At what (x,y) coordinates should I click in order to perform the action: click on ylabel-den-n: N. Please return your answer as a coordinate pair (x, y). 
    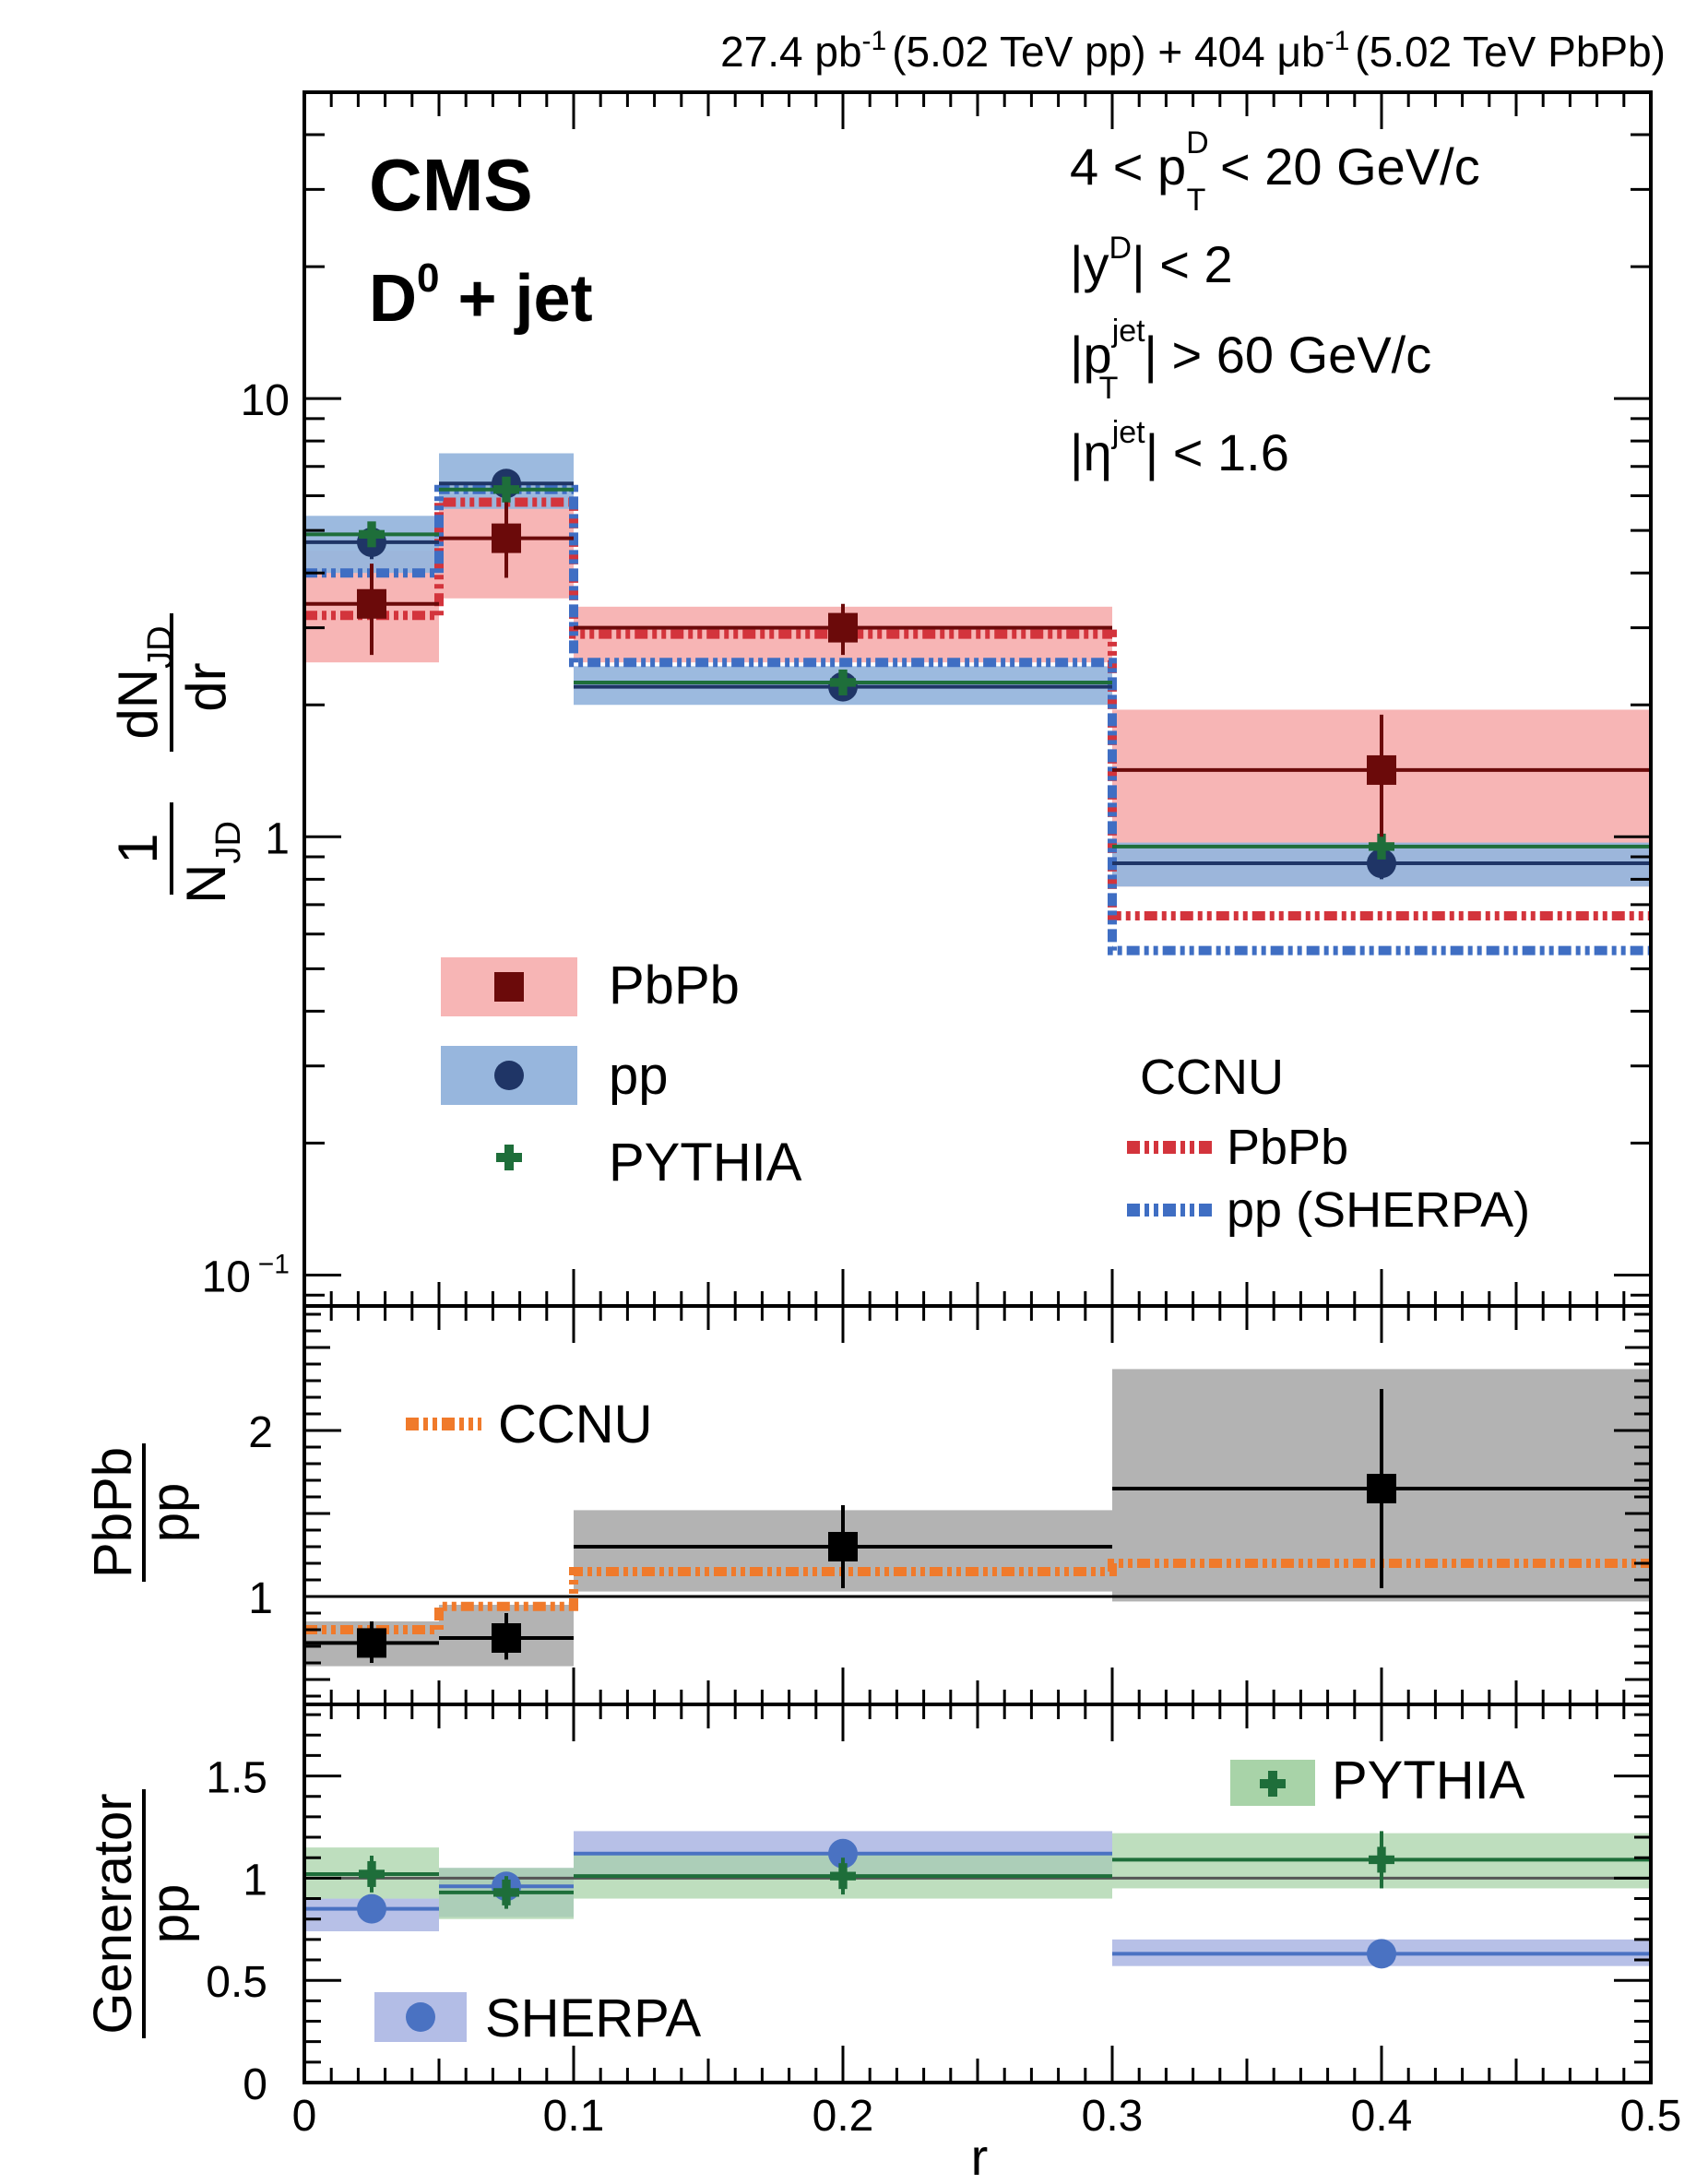
    Looking at the image, I should click on (206, 884).